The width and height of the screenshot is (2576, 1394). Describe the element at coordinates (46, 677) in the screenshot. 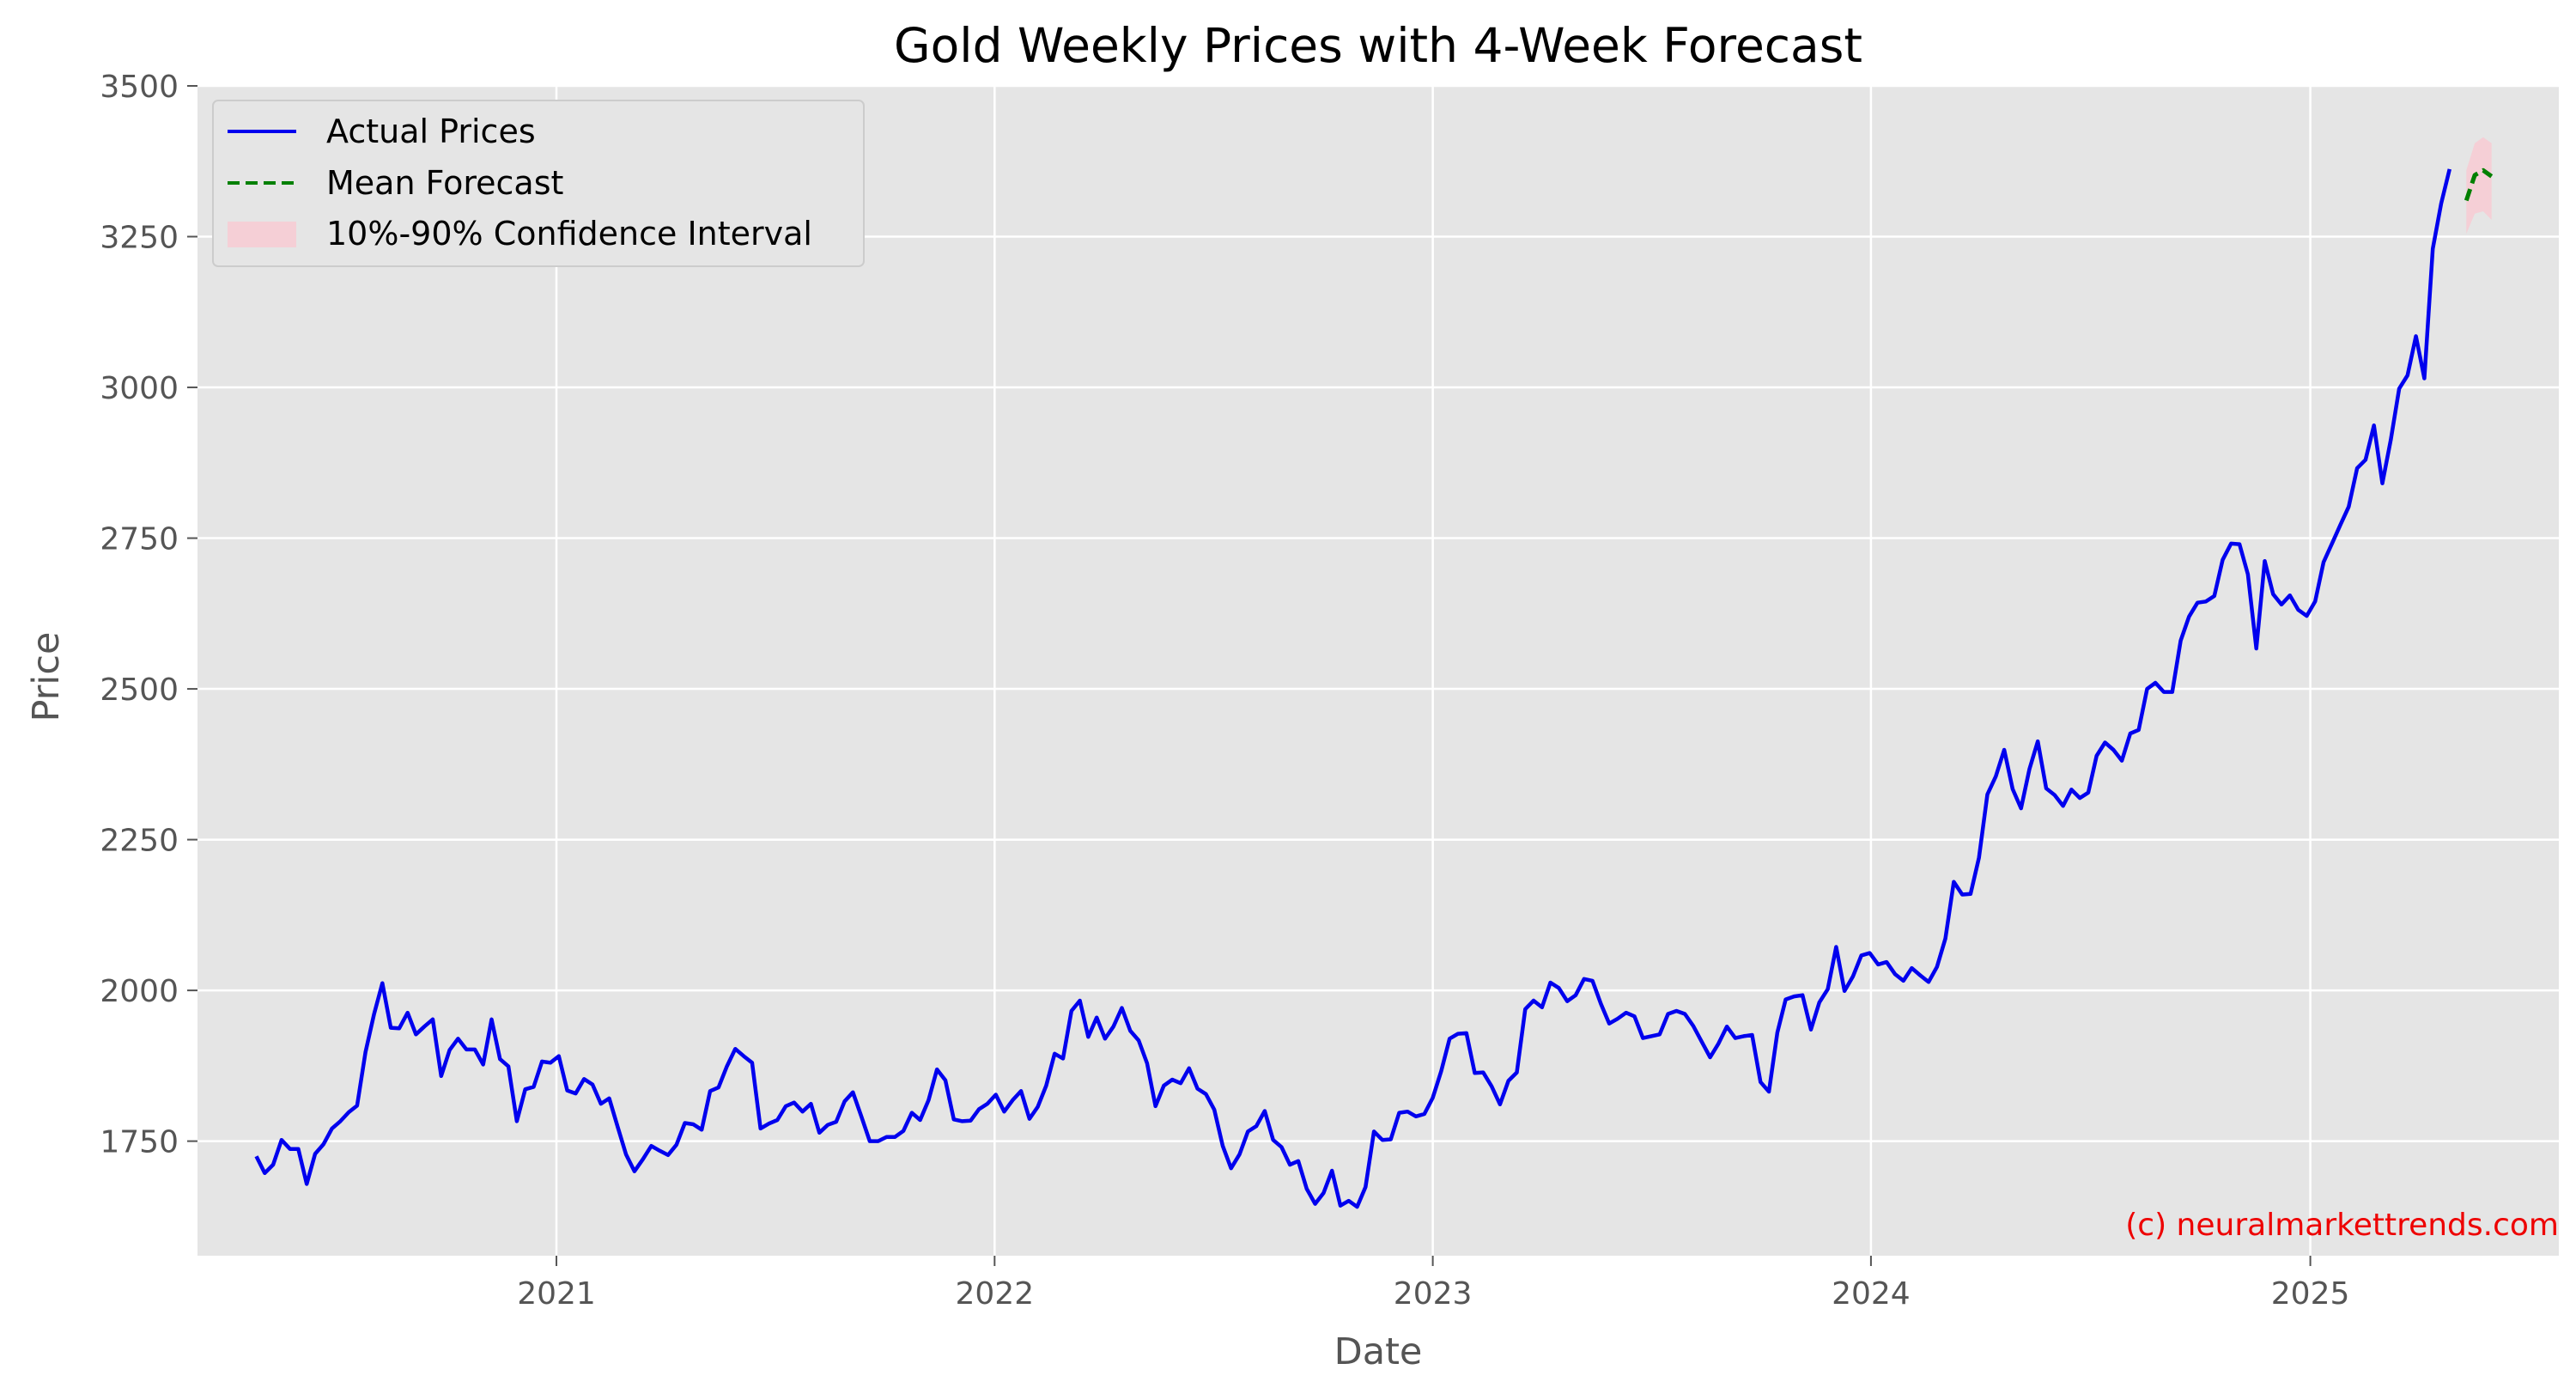

I see `y-axis-label: Price` at that location.